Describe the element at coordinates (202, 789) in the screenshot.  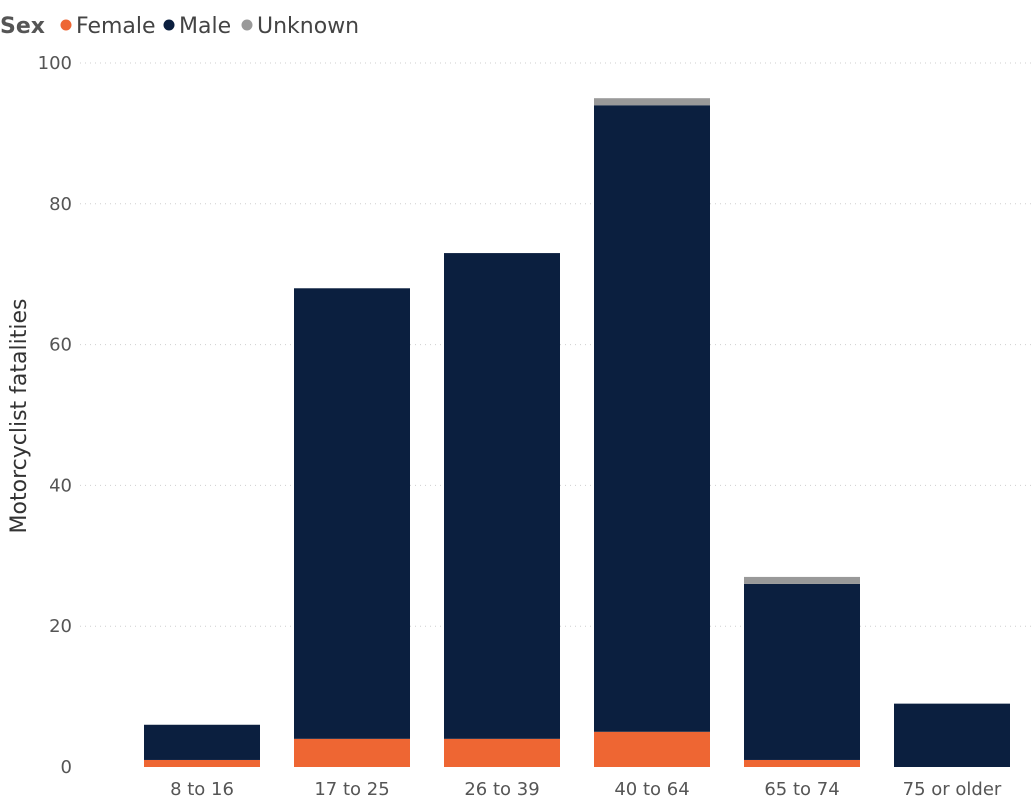
I see `x-tick-label: 8 to 16` at that location.